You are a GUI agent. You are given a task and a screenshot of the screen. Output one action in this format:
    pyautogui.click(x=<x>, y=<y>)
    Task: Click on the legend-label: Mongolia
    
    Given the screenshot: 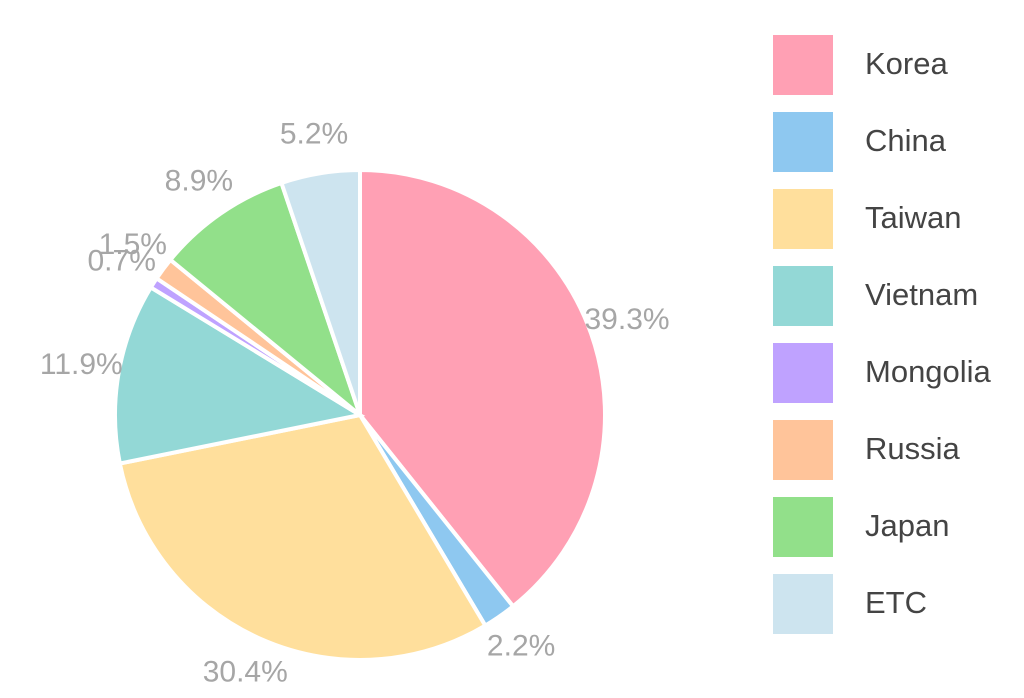 What is the action you would take?
    pyautogui.click(x=928, y=371)
    